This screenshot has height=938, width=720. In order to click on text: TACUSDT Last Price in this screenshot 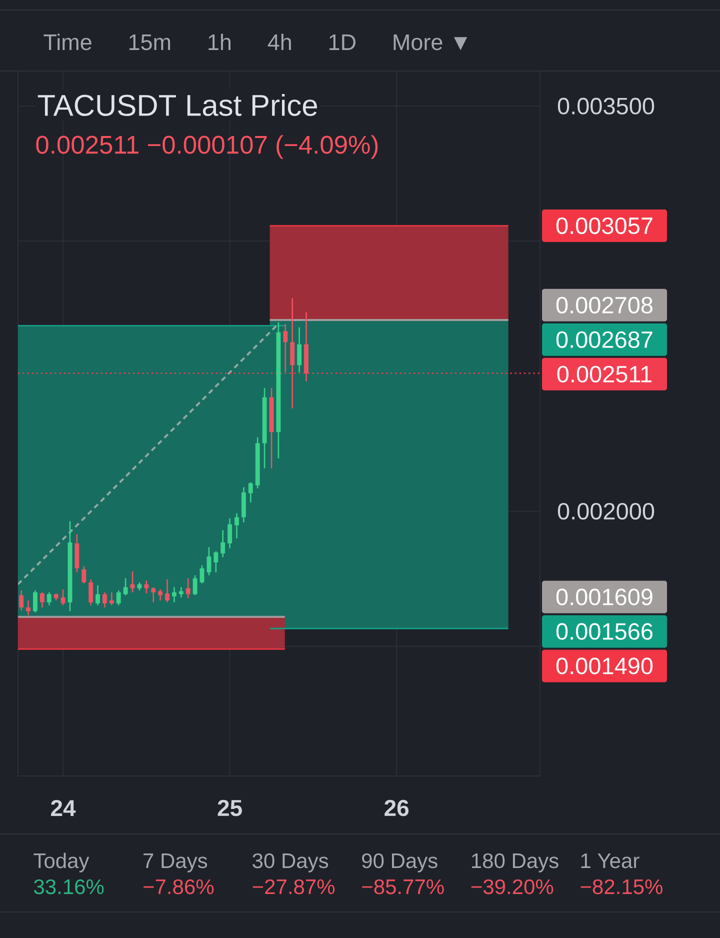, I will do `click(178, 105)`.